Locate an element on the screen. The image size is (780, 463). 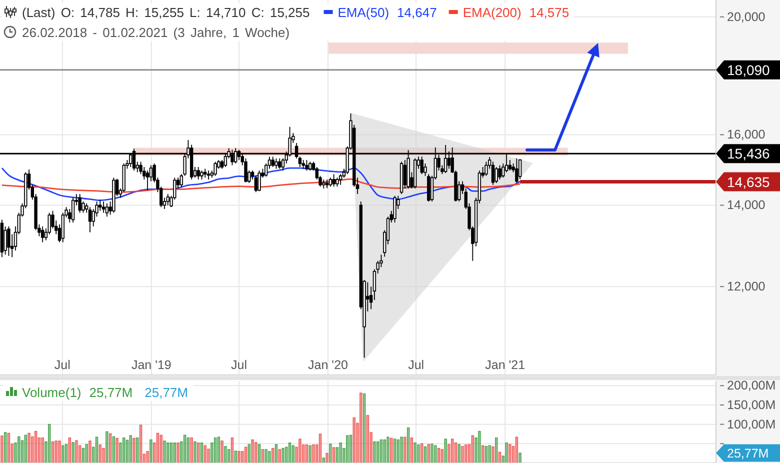
annotation: 14,575 is located at coordinates (549, 12).